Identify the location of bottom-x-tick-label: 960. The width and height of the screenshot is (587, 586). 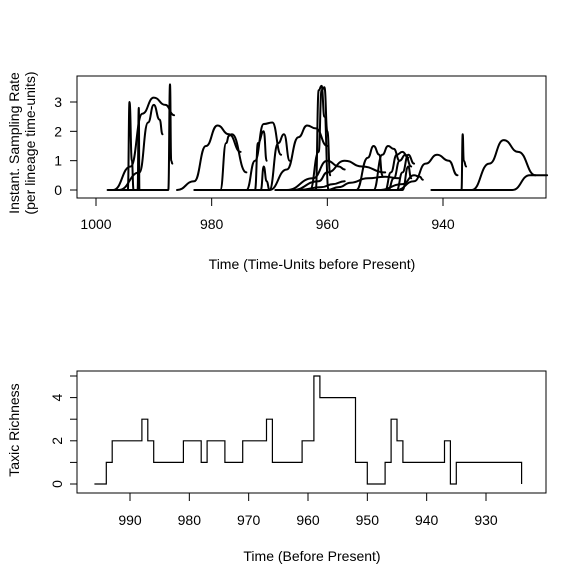
(308, 520).